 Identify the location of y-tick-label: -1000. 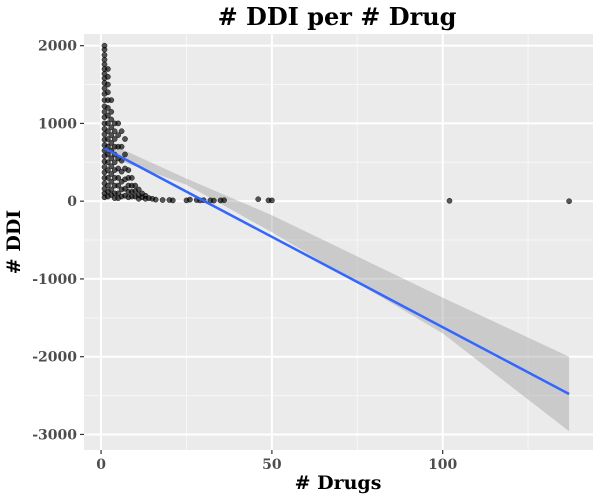
(54, 280).